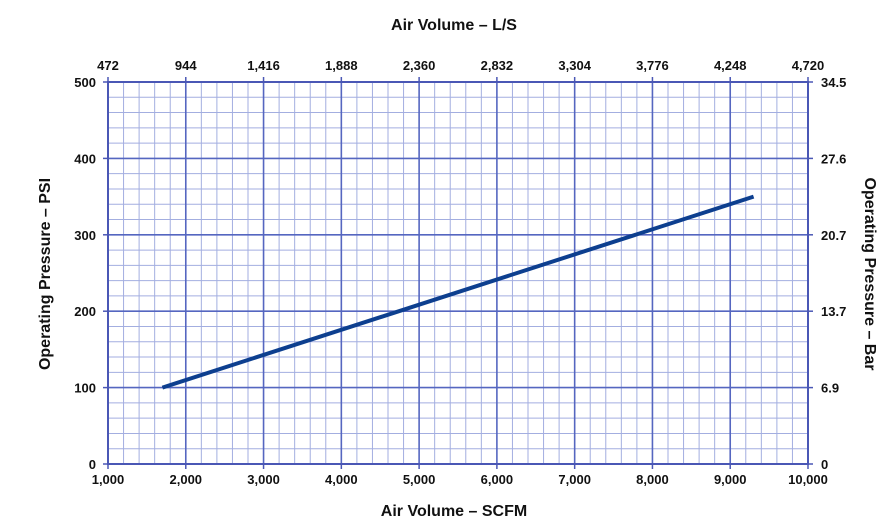 This screenshot has width=880, height=525. Describe the element at coordinates (808, 65) in the screenshot. I see `x2-tick-label: 4,720` at that location.